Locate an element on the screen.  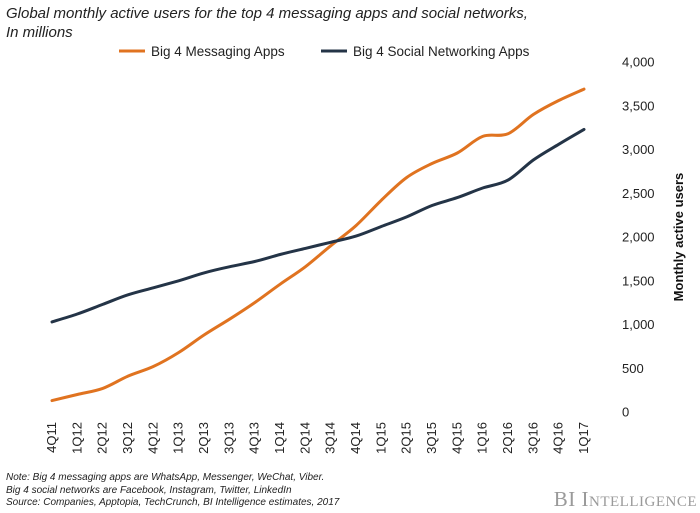
y-tick-label: 0 is located at coordinates (625, 412).